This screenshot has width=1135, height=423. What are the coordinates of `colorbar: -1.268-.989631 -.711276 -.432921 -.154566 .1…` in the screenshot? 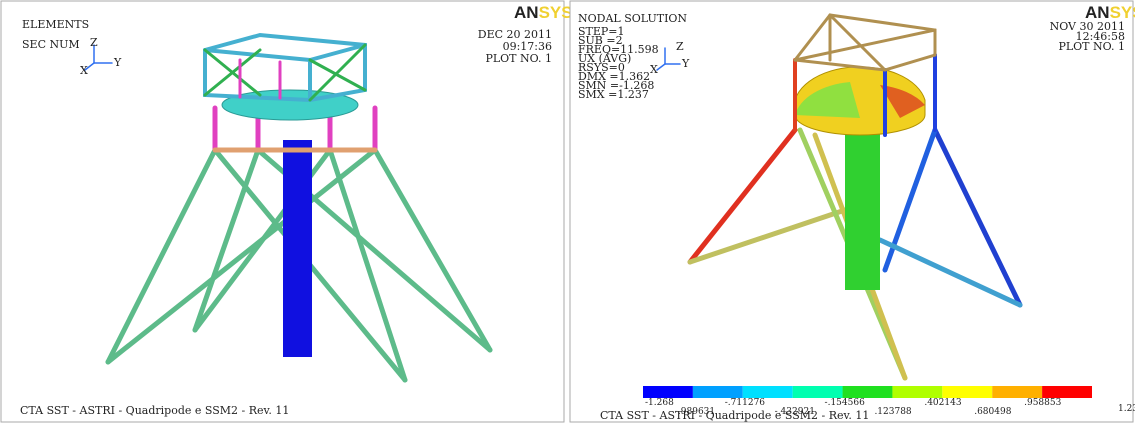 It's located at (889, 401).